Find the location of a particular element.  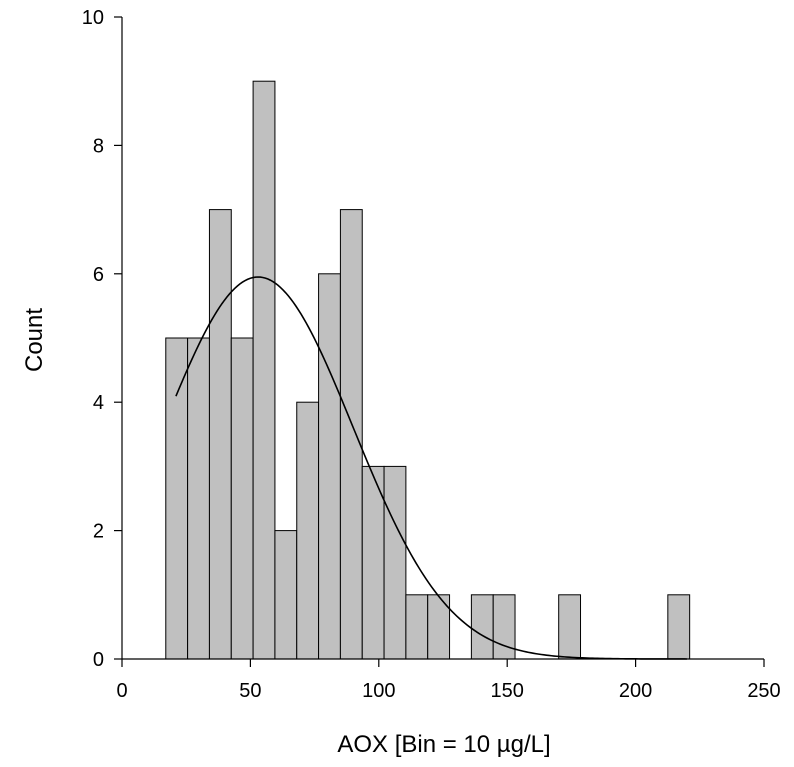

y-tick-label: 0 is located at coordinates (98, 660).